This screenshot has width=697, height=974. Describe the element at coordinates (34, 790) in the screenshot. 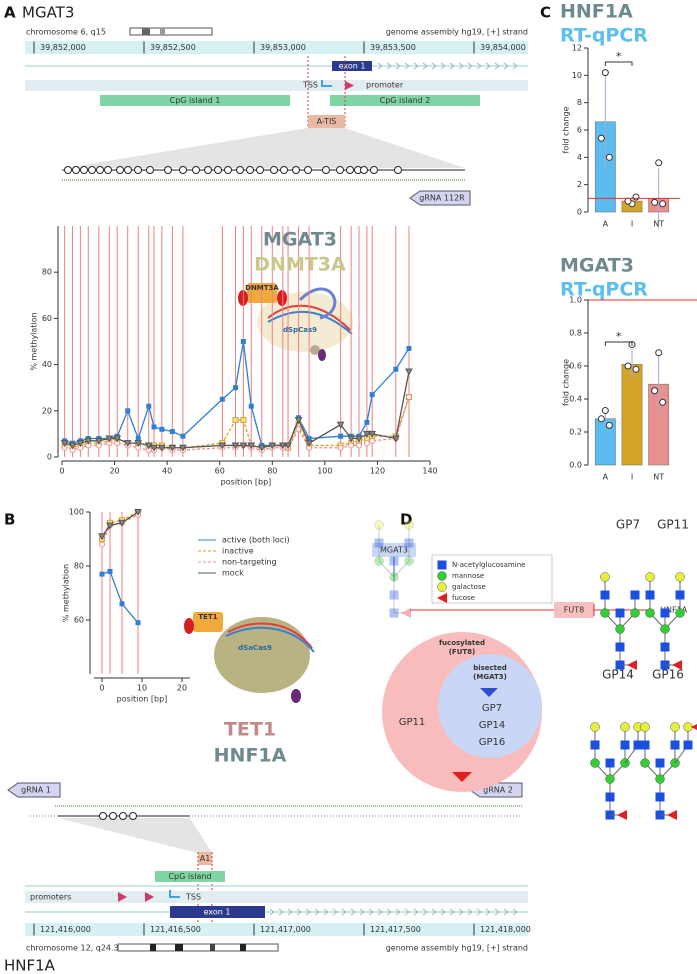

I see `grna-arrow` at that location.